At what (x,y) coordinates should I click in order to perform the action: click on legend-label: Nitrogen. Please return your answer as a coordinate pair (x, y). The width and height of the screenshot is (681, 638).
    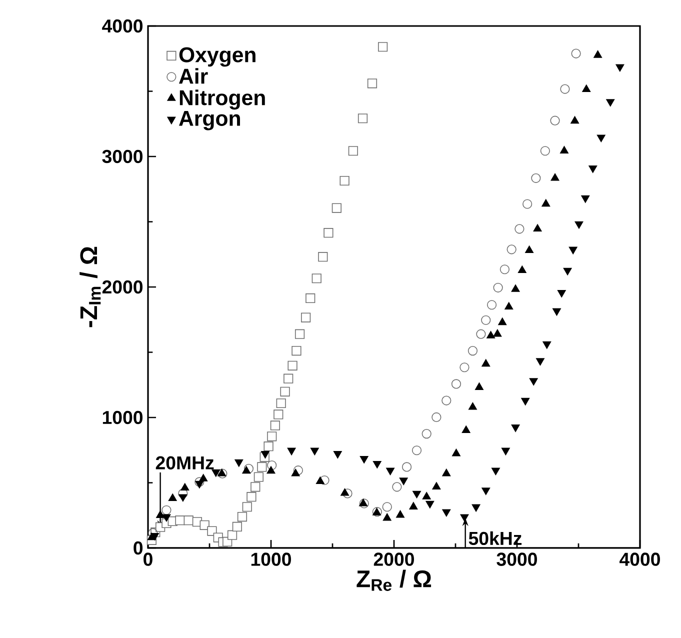
    Looking at the image, I should click on (222, 100).